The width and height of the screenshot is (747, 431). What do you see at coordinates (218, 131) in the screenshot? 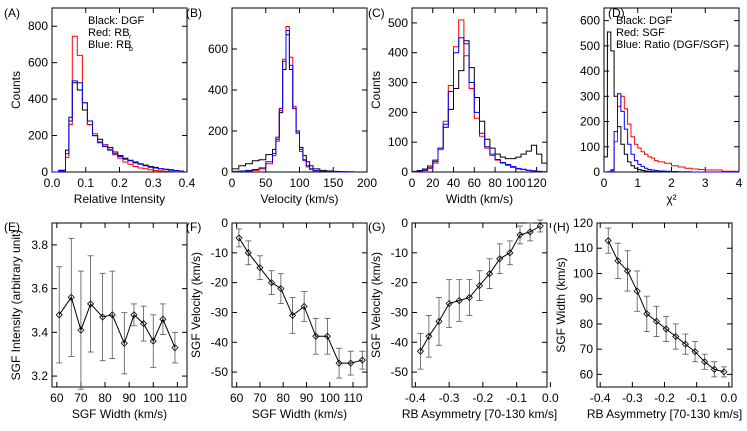
I see `y-tick-label: 200` at bounding box center [218, 131].